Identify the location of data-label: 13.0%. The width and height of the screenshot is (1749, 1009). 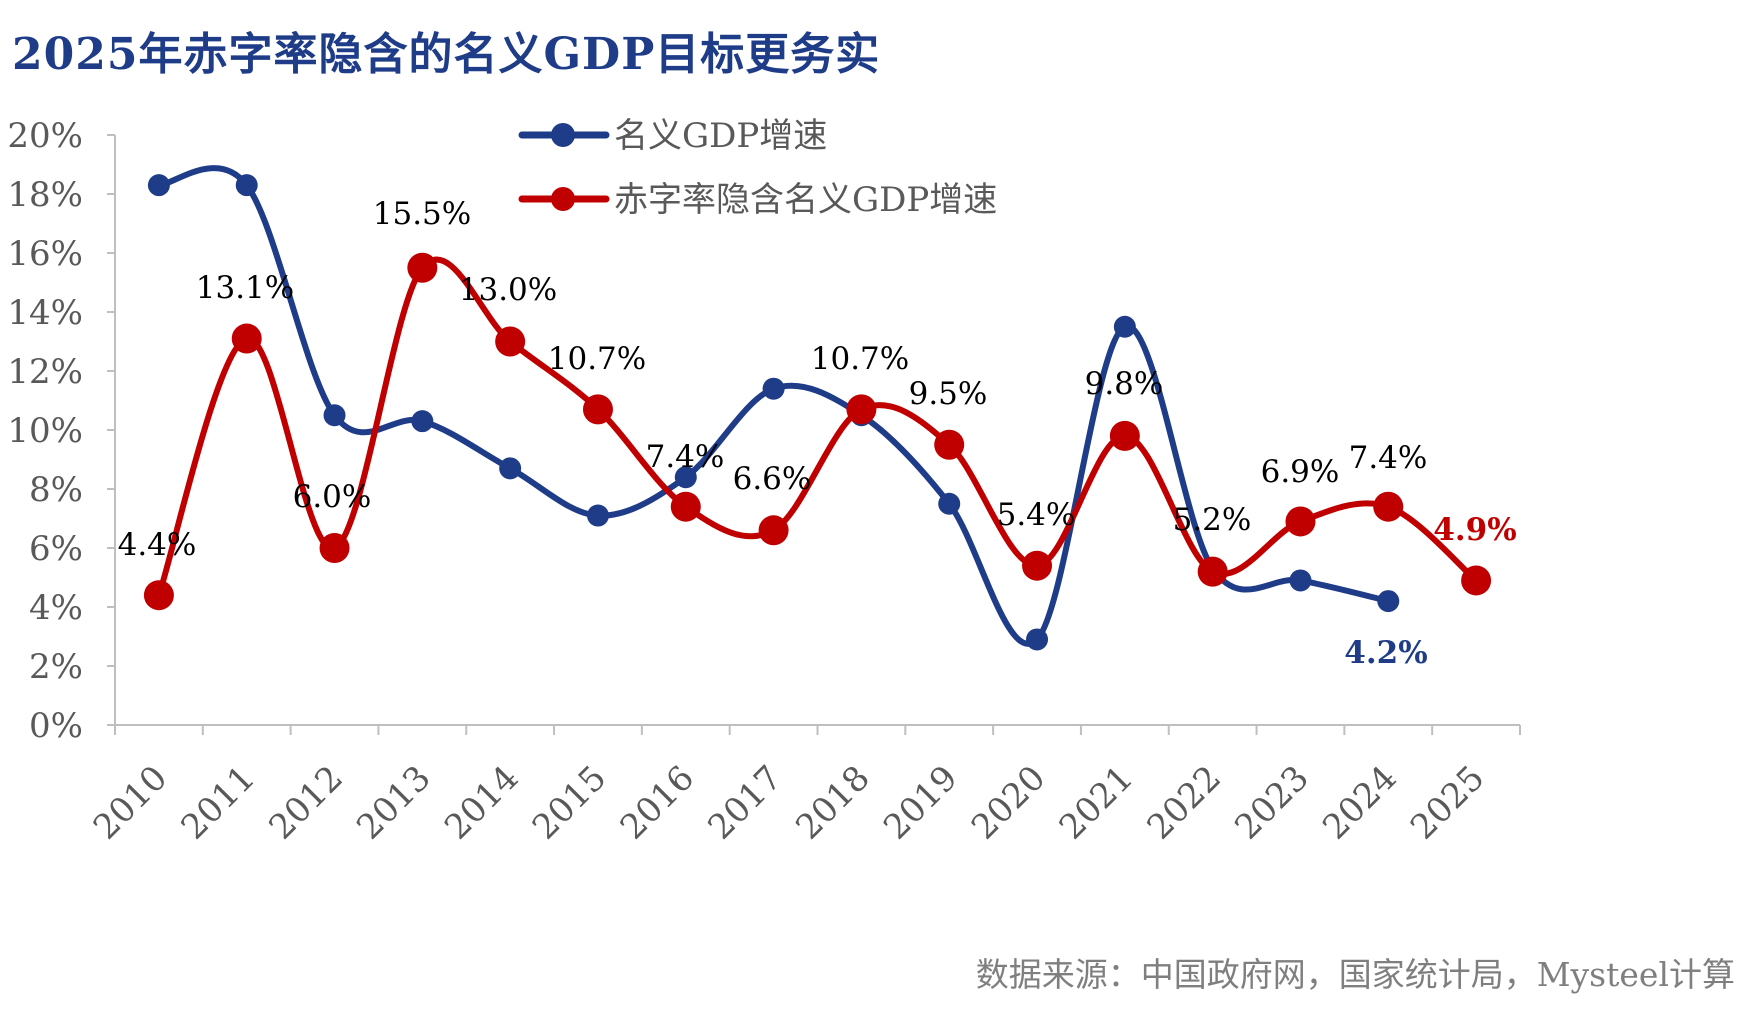
(508, 290).